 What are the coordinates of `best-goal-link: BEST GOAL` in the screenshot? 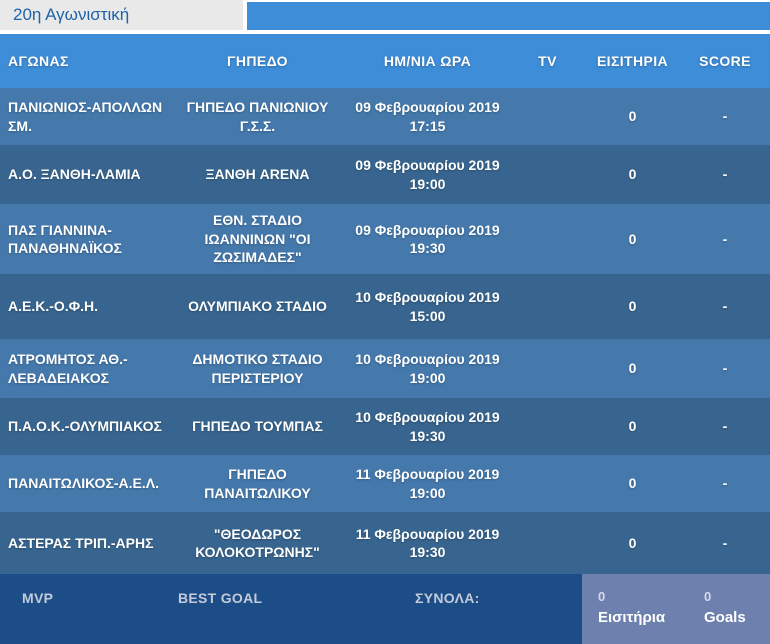 It's located at (220, 598).